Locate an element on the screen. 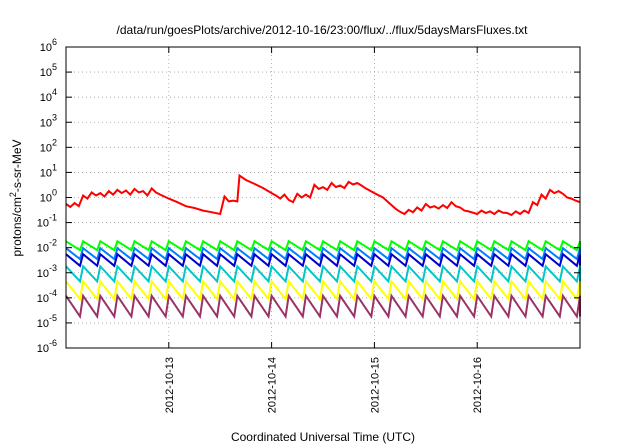 Image resolution: width=640 pixels, height=448 pixels. x-tick-label: 2012-10-14 is located at coordinates (273, 385).